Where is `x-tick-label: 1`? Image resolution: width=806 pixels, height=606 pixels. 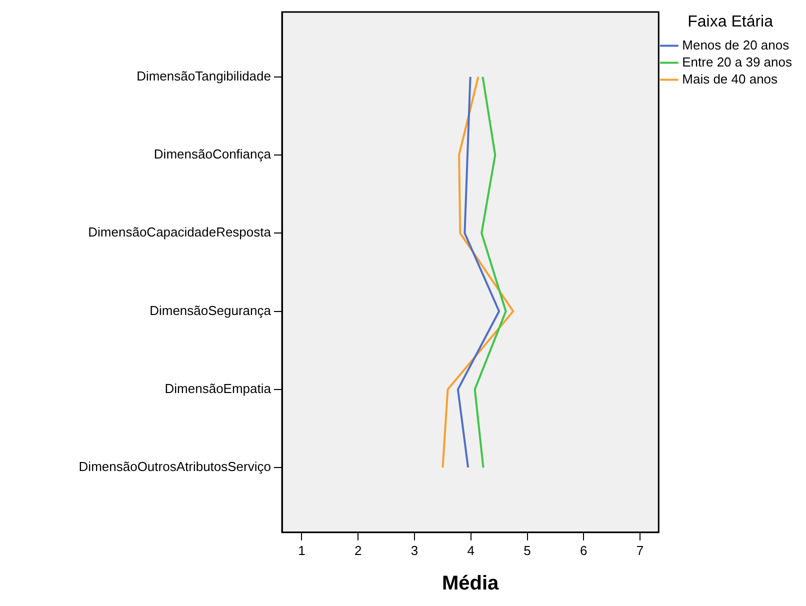
x-tick-label: 1 is located at coordinates (302, 550).